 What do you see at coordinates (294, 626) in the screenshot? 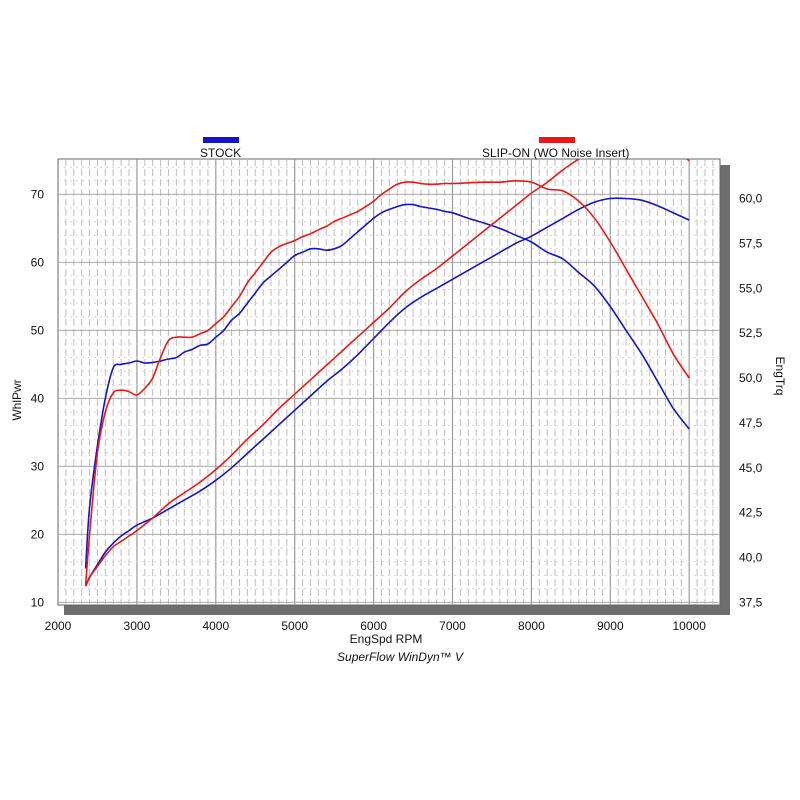
I see `x-tick-label: 5000` at bounding box center [294, 626].